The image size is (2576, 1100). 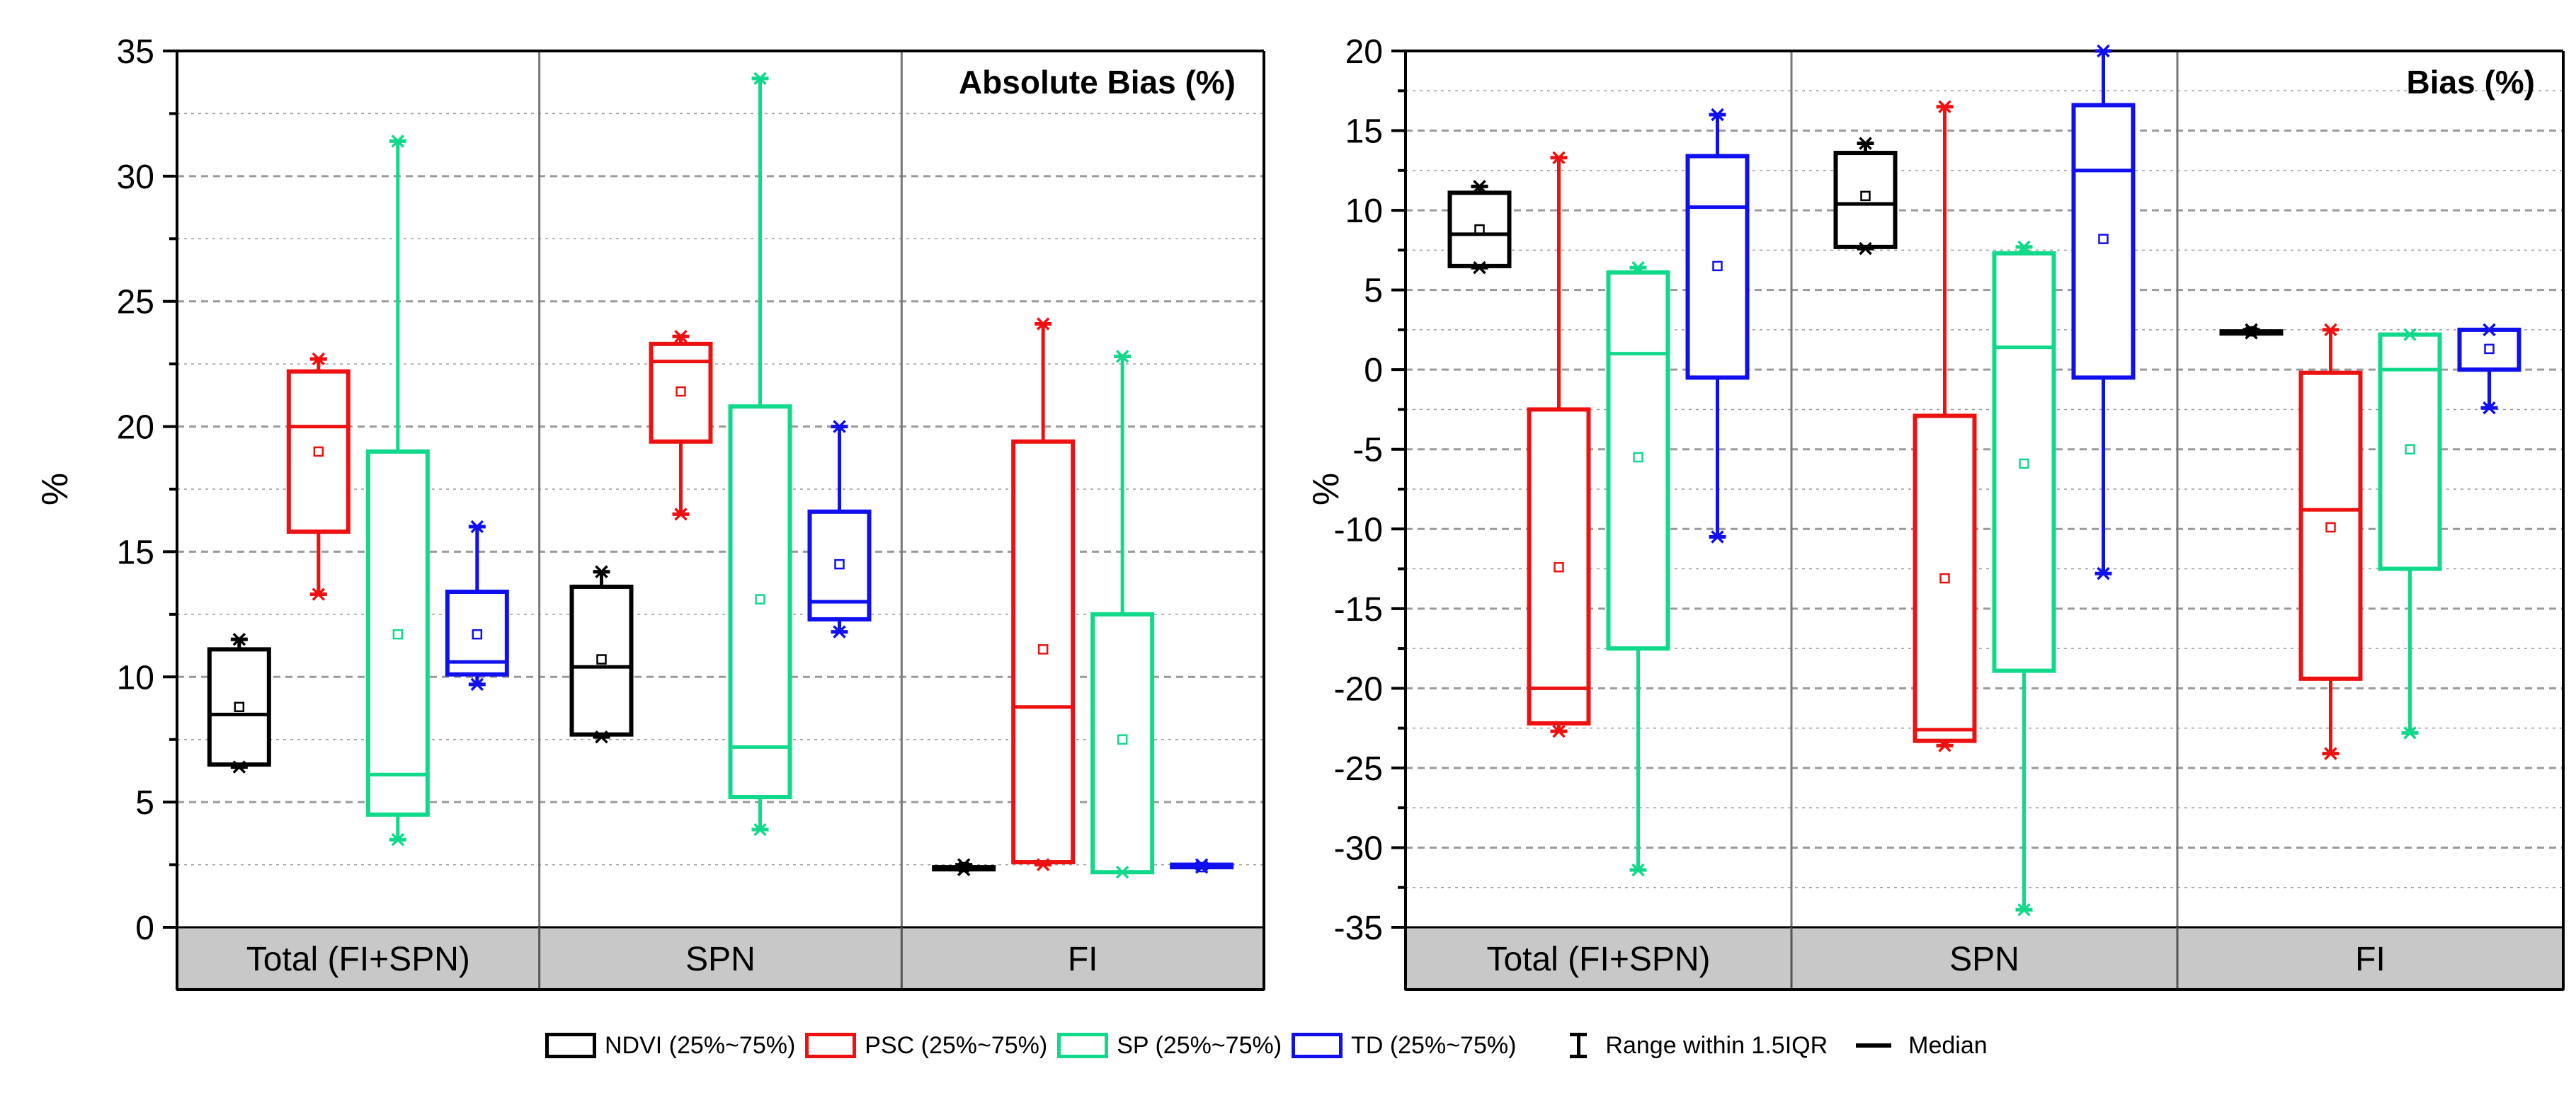 I want to click on chart-absolute-sp-group2-max-marker, so click(x=760, y=78).